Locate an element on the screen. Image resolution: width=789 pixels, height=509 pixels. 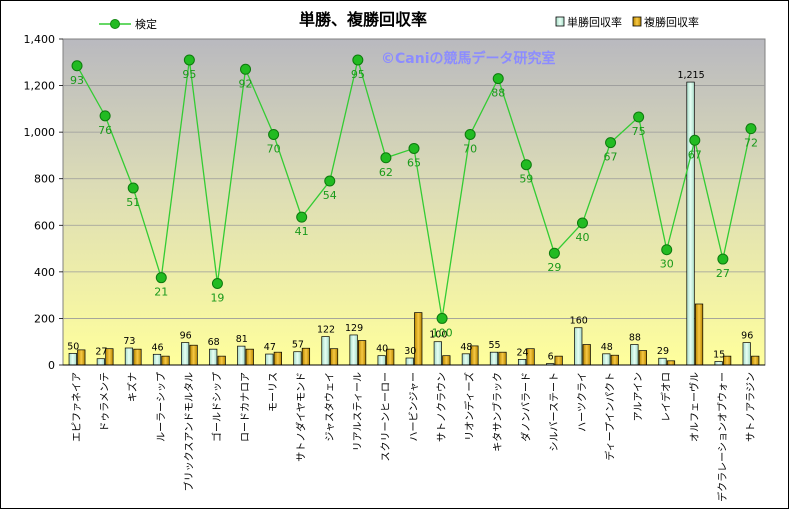
line-point-label: 95 is located at coordinates (358, 74).